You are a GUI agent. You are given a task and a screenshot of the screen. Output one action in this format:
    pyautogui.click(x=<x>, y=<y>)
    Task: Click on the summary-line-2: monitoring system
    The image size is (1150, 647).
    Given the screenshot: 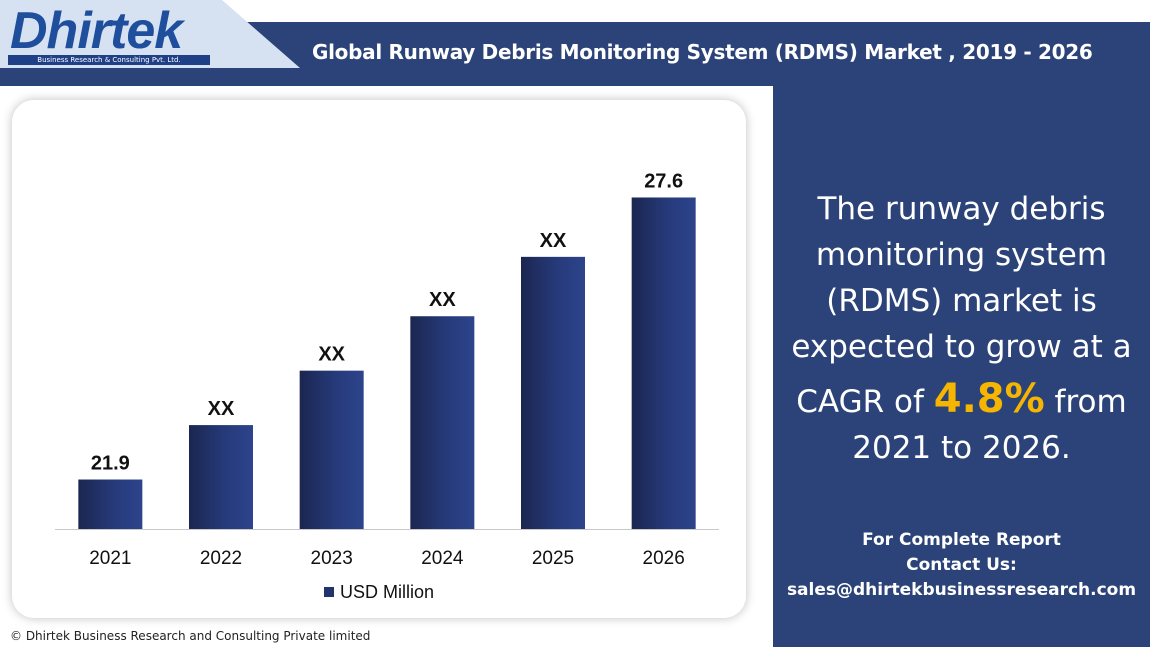 What is the action you would take?
    pyautogui.click(x=961, y=255)
    